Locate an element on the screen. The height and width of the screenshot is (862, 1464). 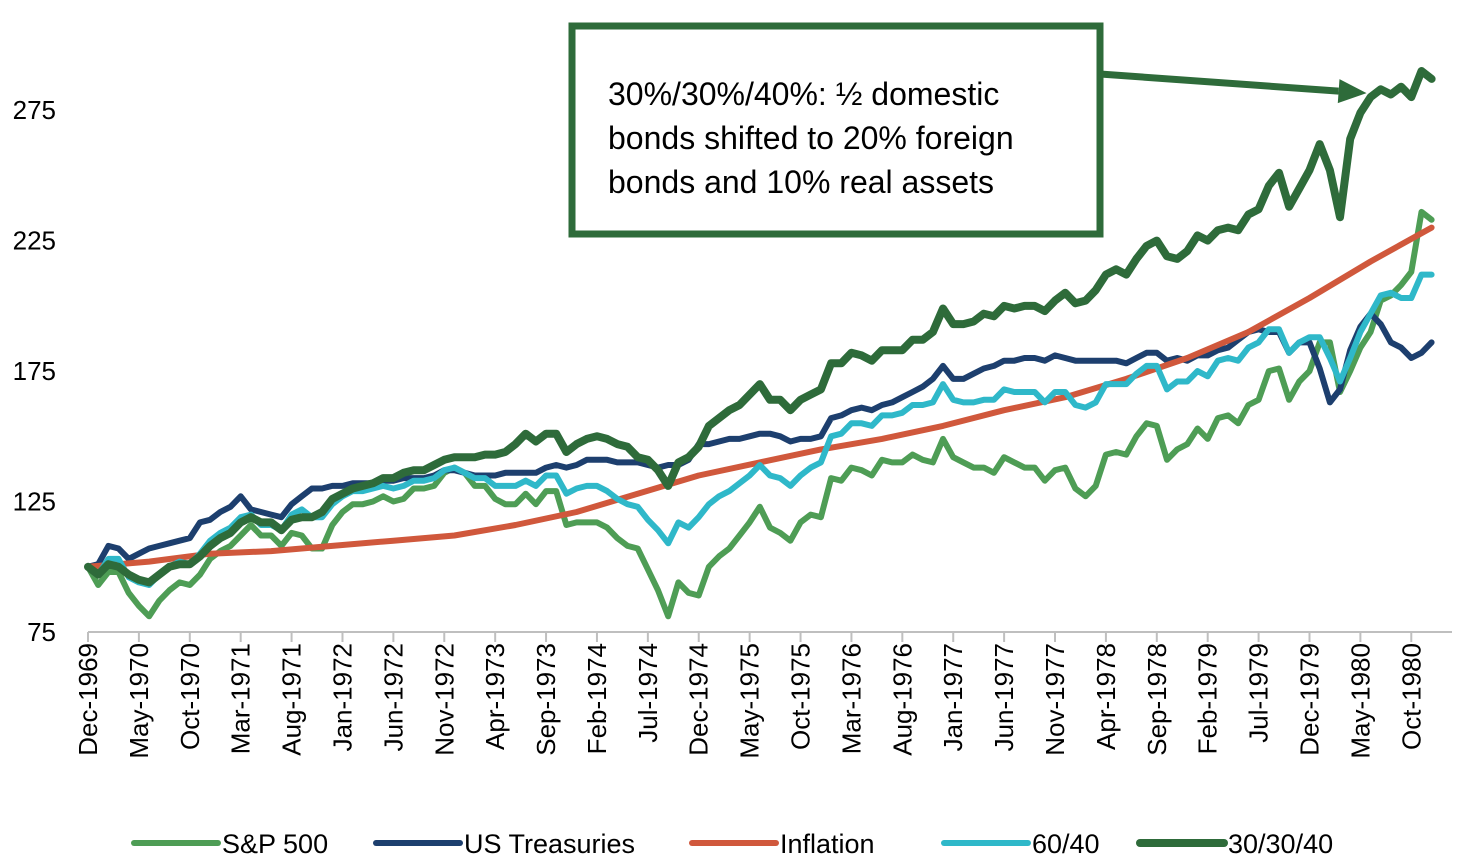
x-tick-label: Jun-1977 is located at coordinates (1004, 697).